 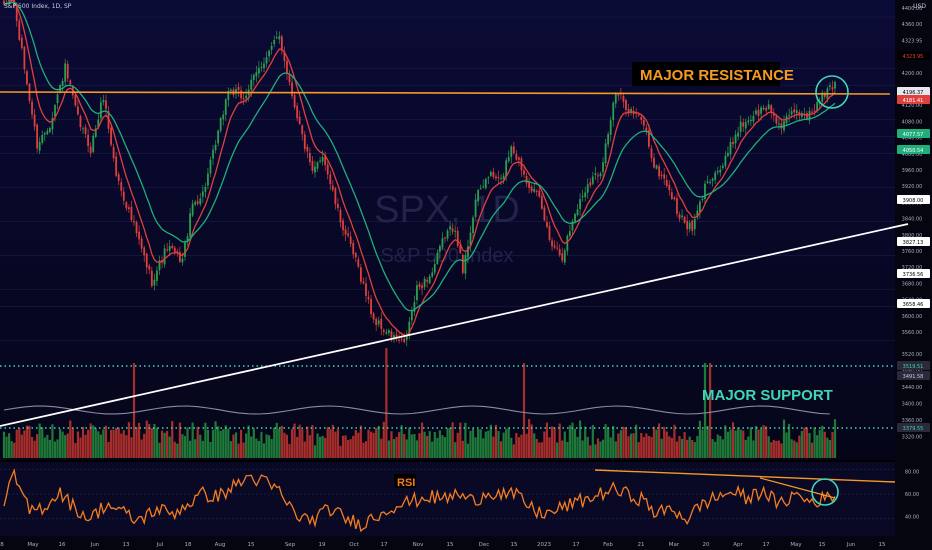 I want to click on price-tick-label: 3800.00, so click(x=912, y=236).